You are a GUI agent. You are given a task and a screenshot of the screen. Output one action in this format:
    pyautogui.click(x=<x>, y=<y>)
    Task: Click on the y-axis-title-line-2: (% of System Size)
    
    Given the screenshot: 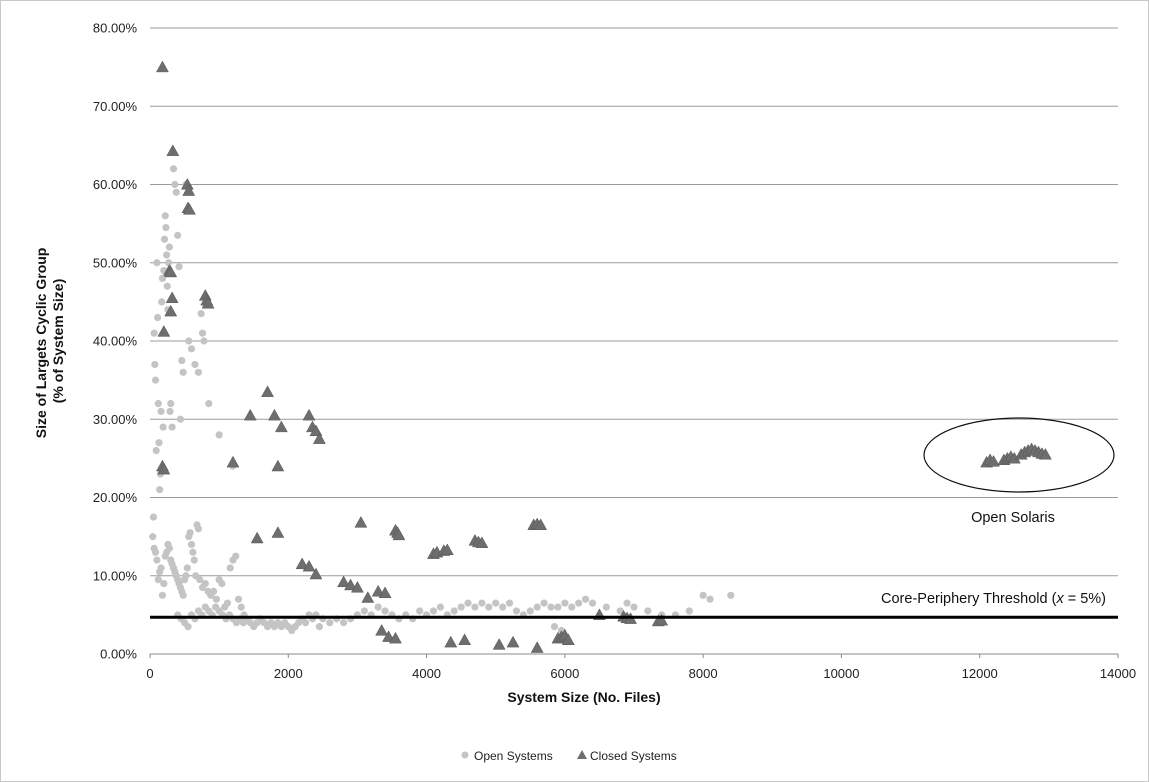 What is the action you would take?
    pyautogui.click(x=58, y=341)
    